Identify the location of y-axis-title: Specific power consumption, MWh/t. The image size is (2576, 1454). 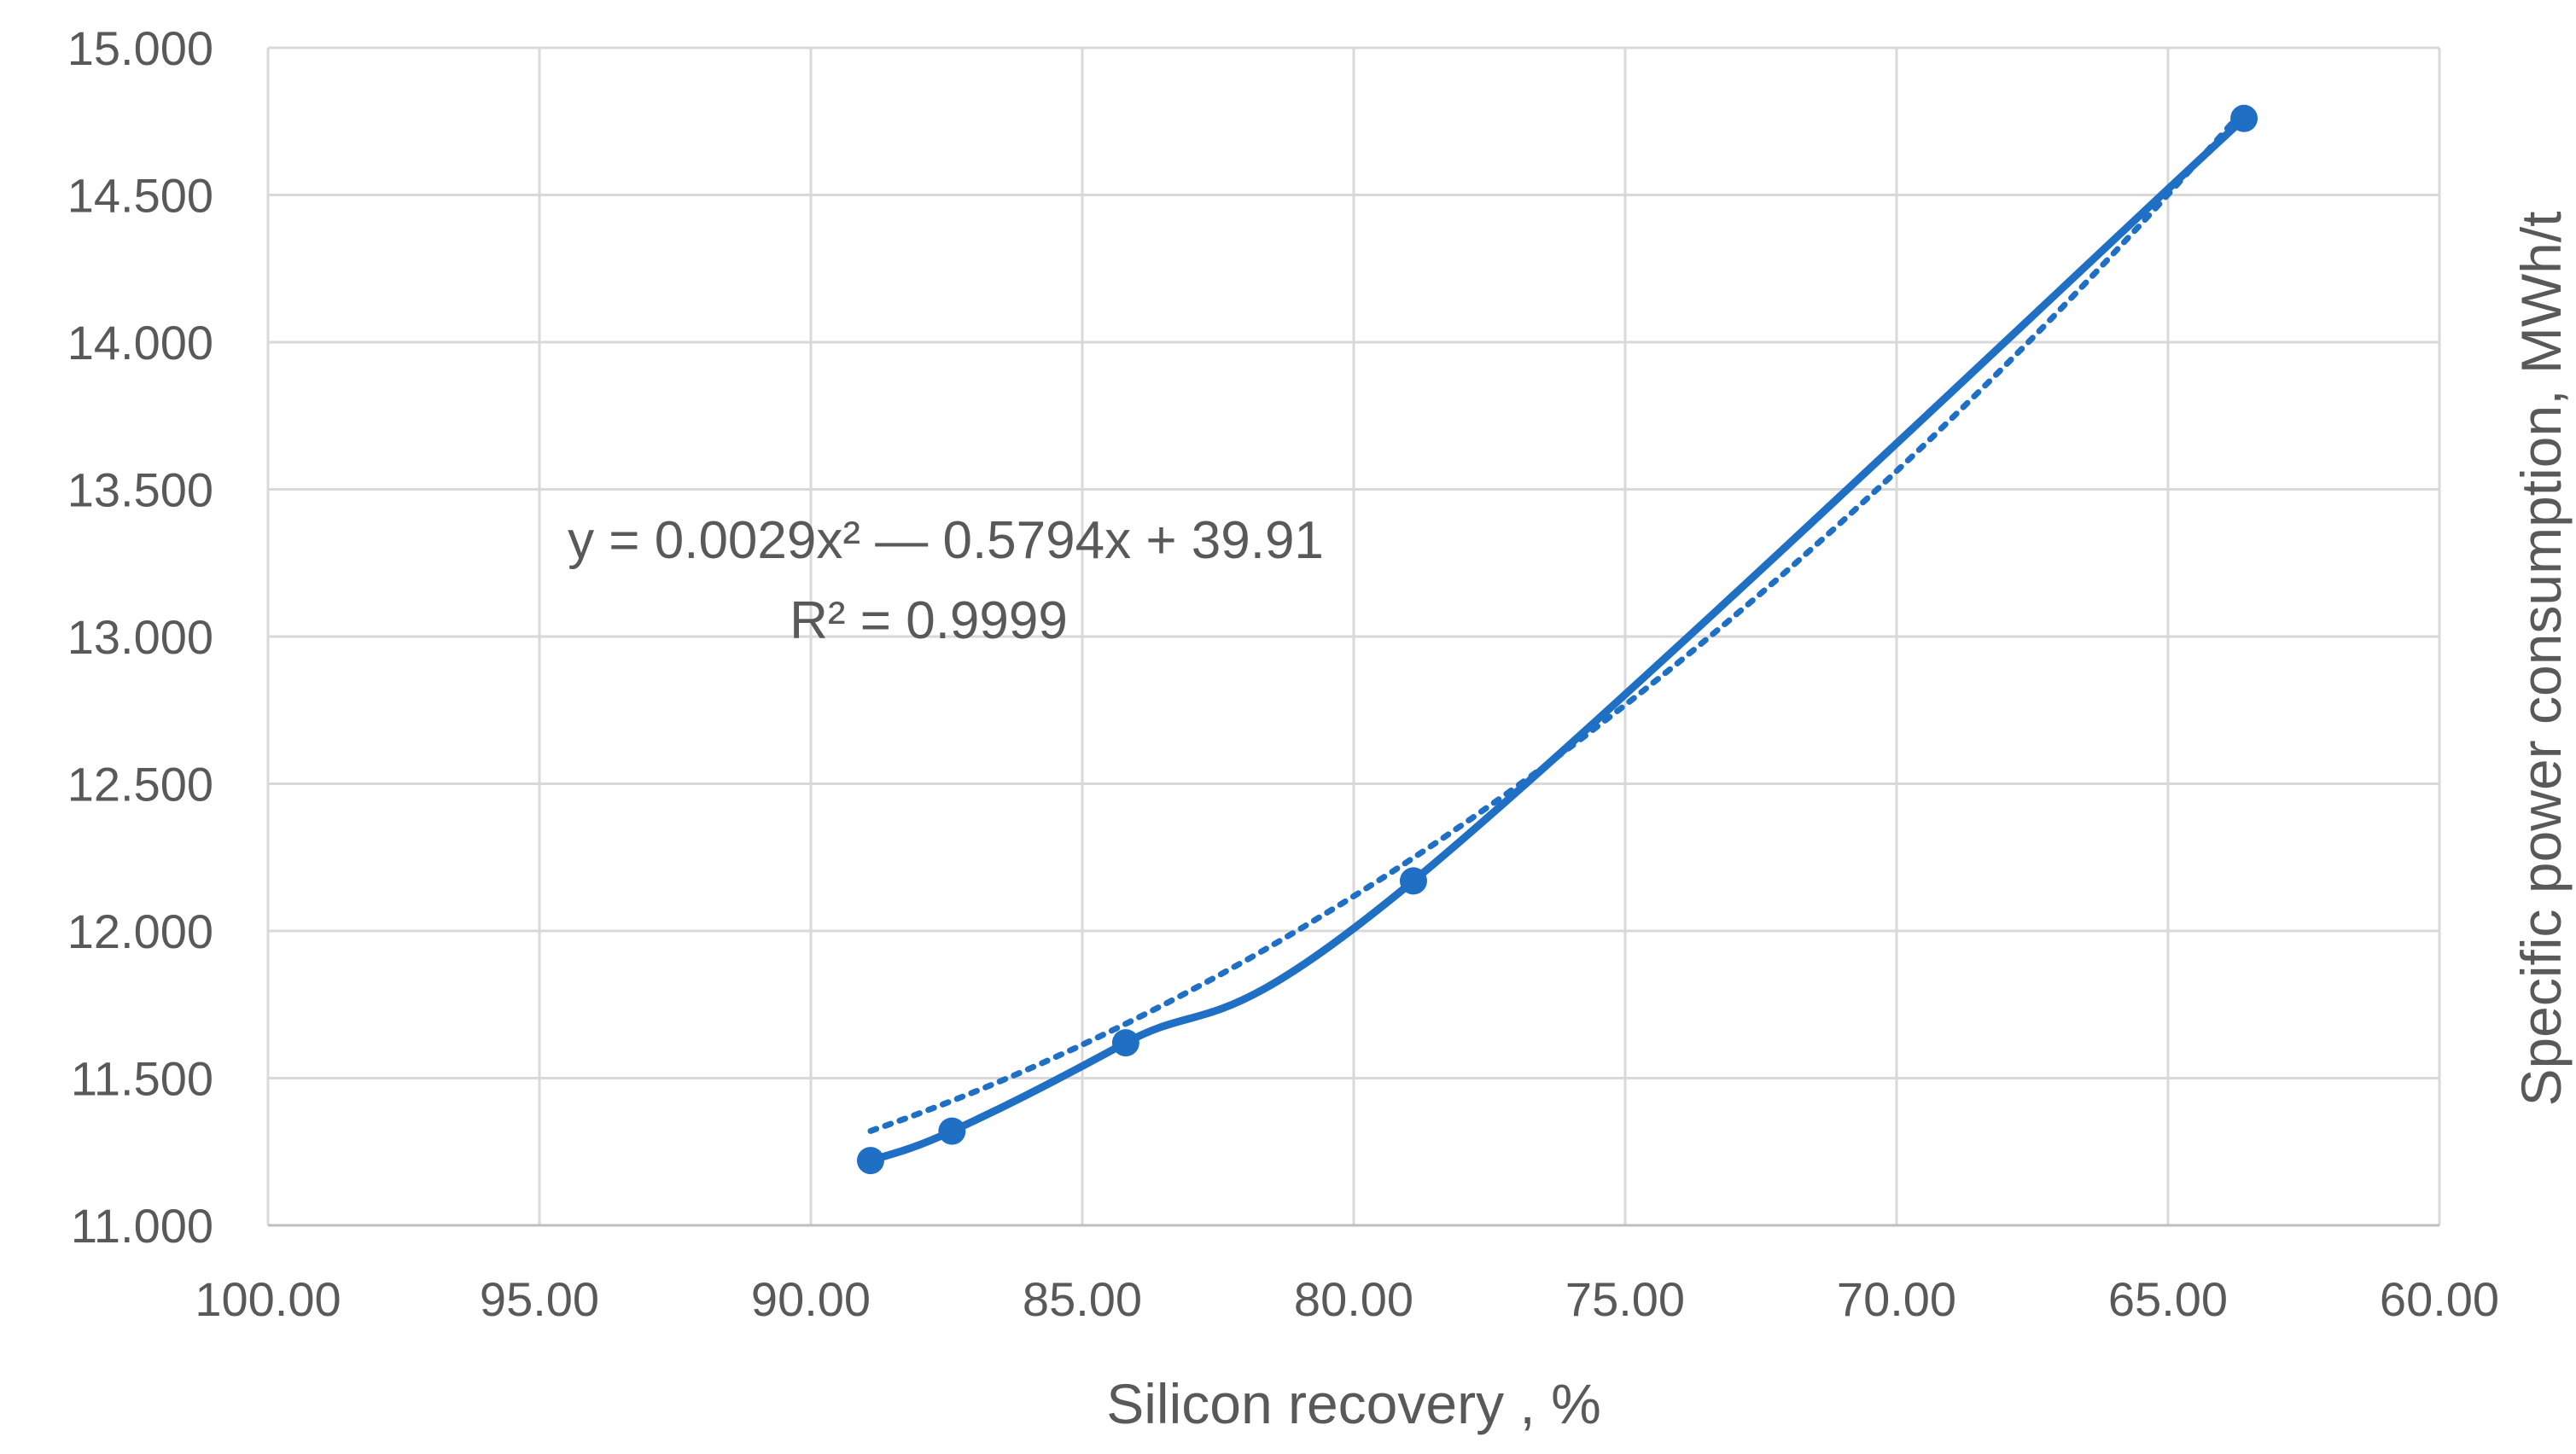
(2541, 658).